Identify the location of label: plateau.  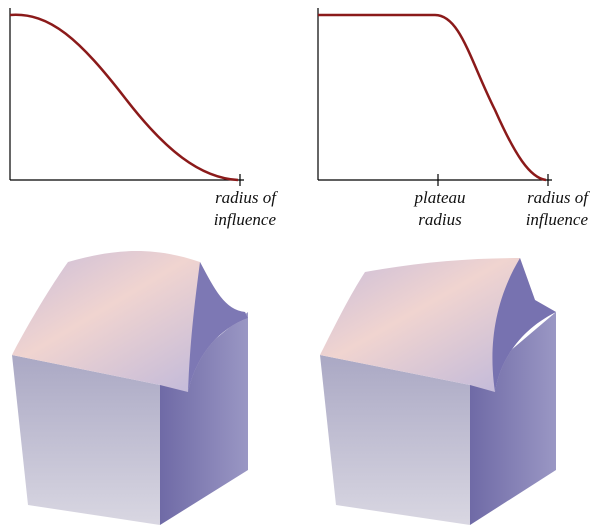
(440, 197).